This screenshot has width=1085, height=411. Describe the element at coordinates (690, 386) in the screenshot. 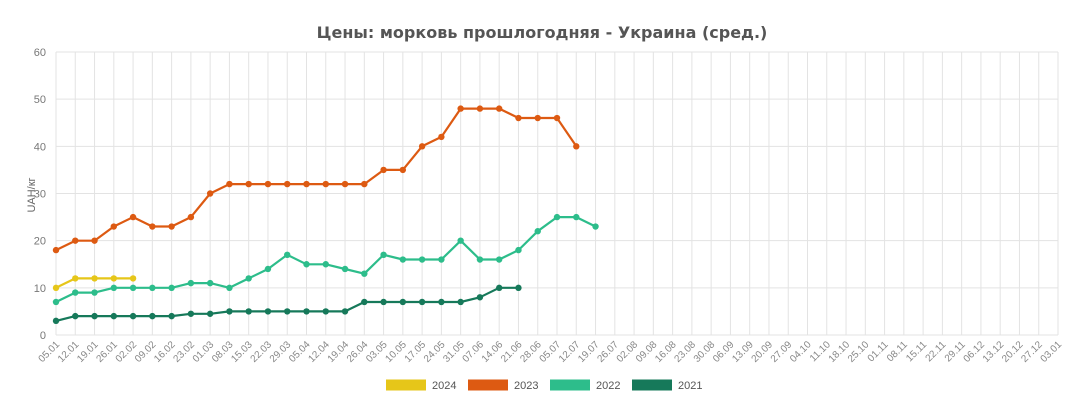

I see `legend-label: 2021` at that location.